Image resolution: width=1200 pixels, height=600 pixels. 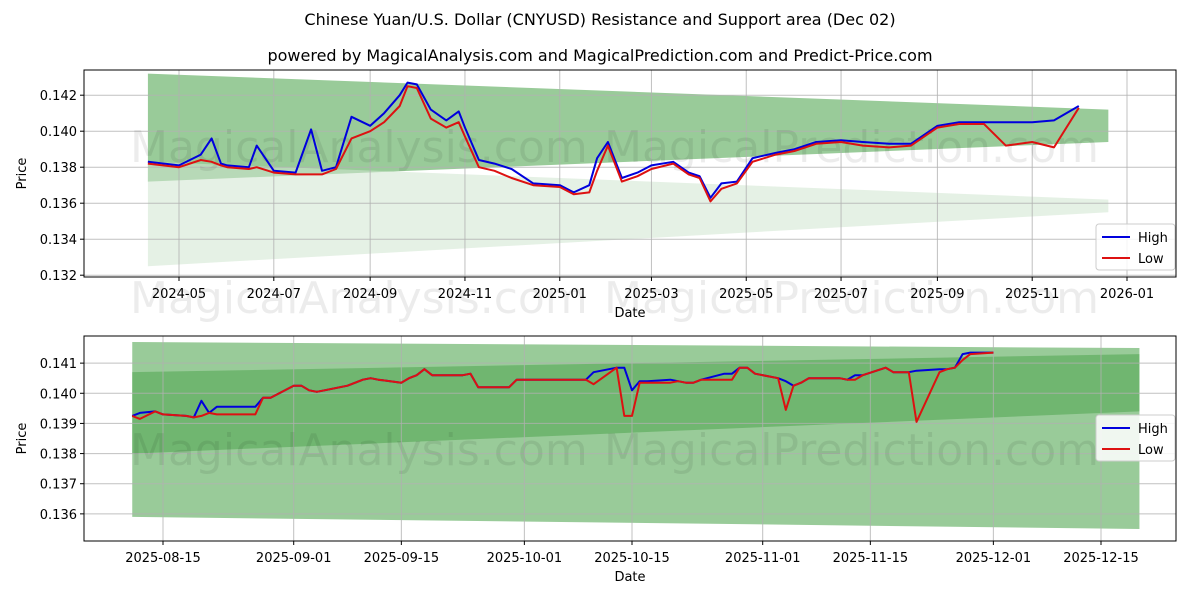 What do you see at coordinates (58, 276) in the screenshot?
I see `y-tick-label: 0.132` at bounding box center [58, 276].